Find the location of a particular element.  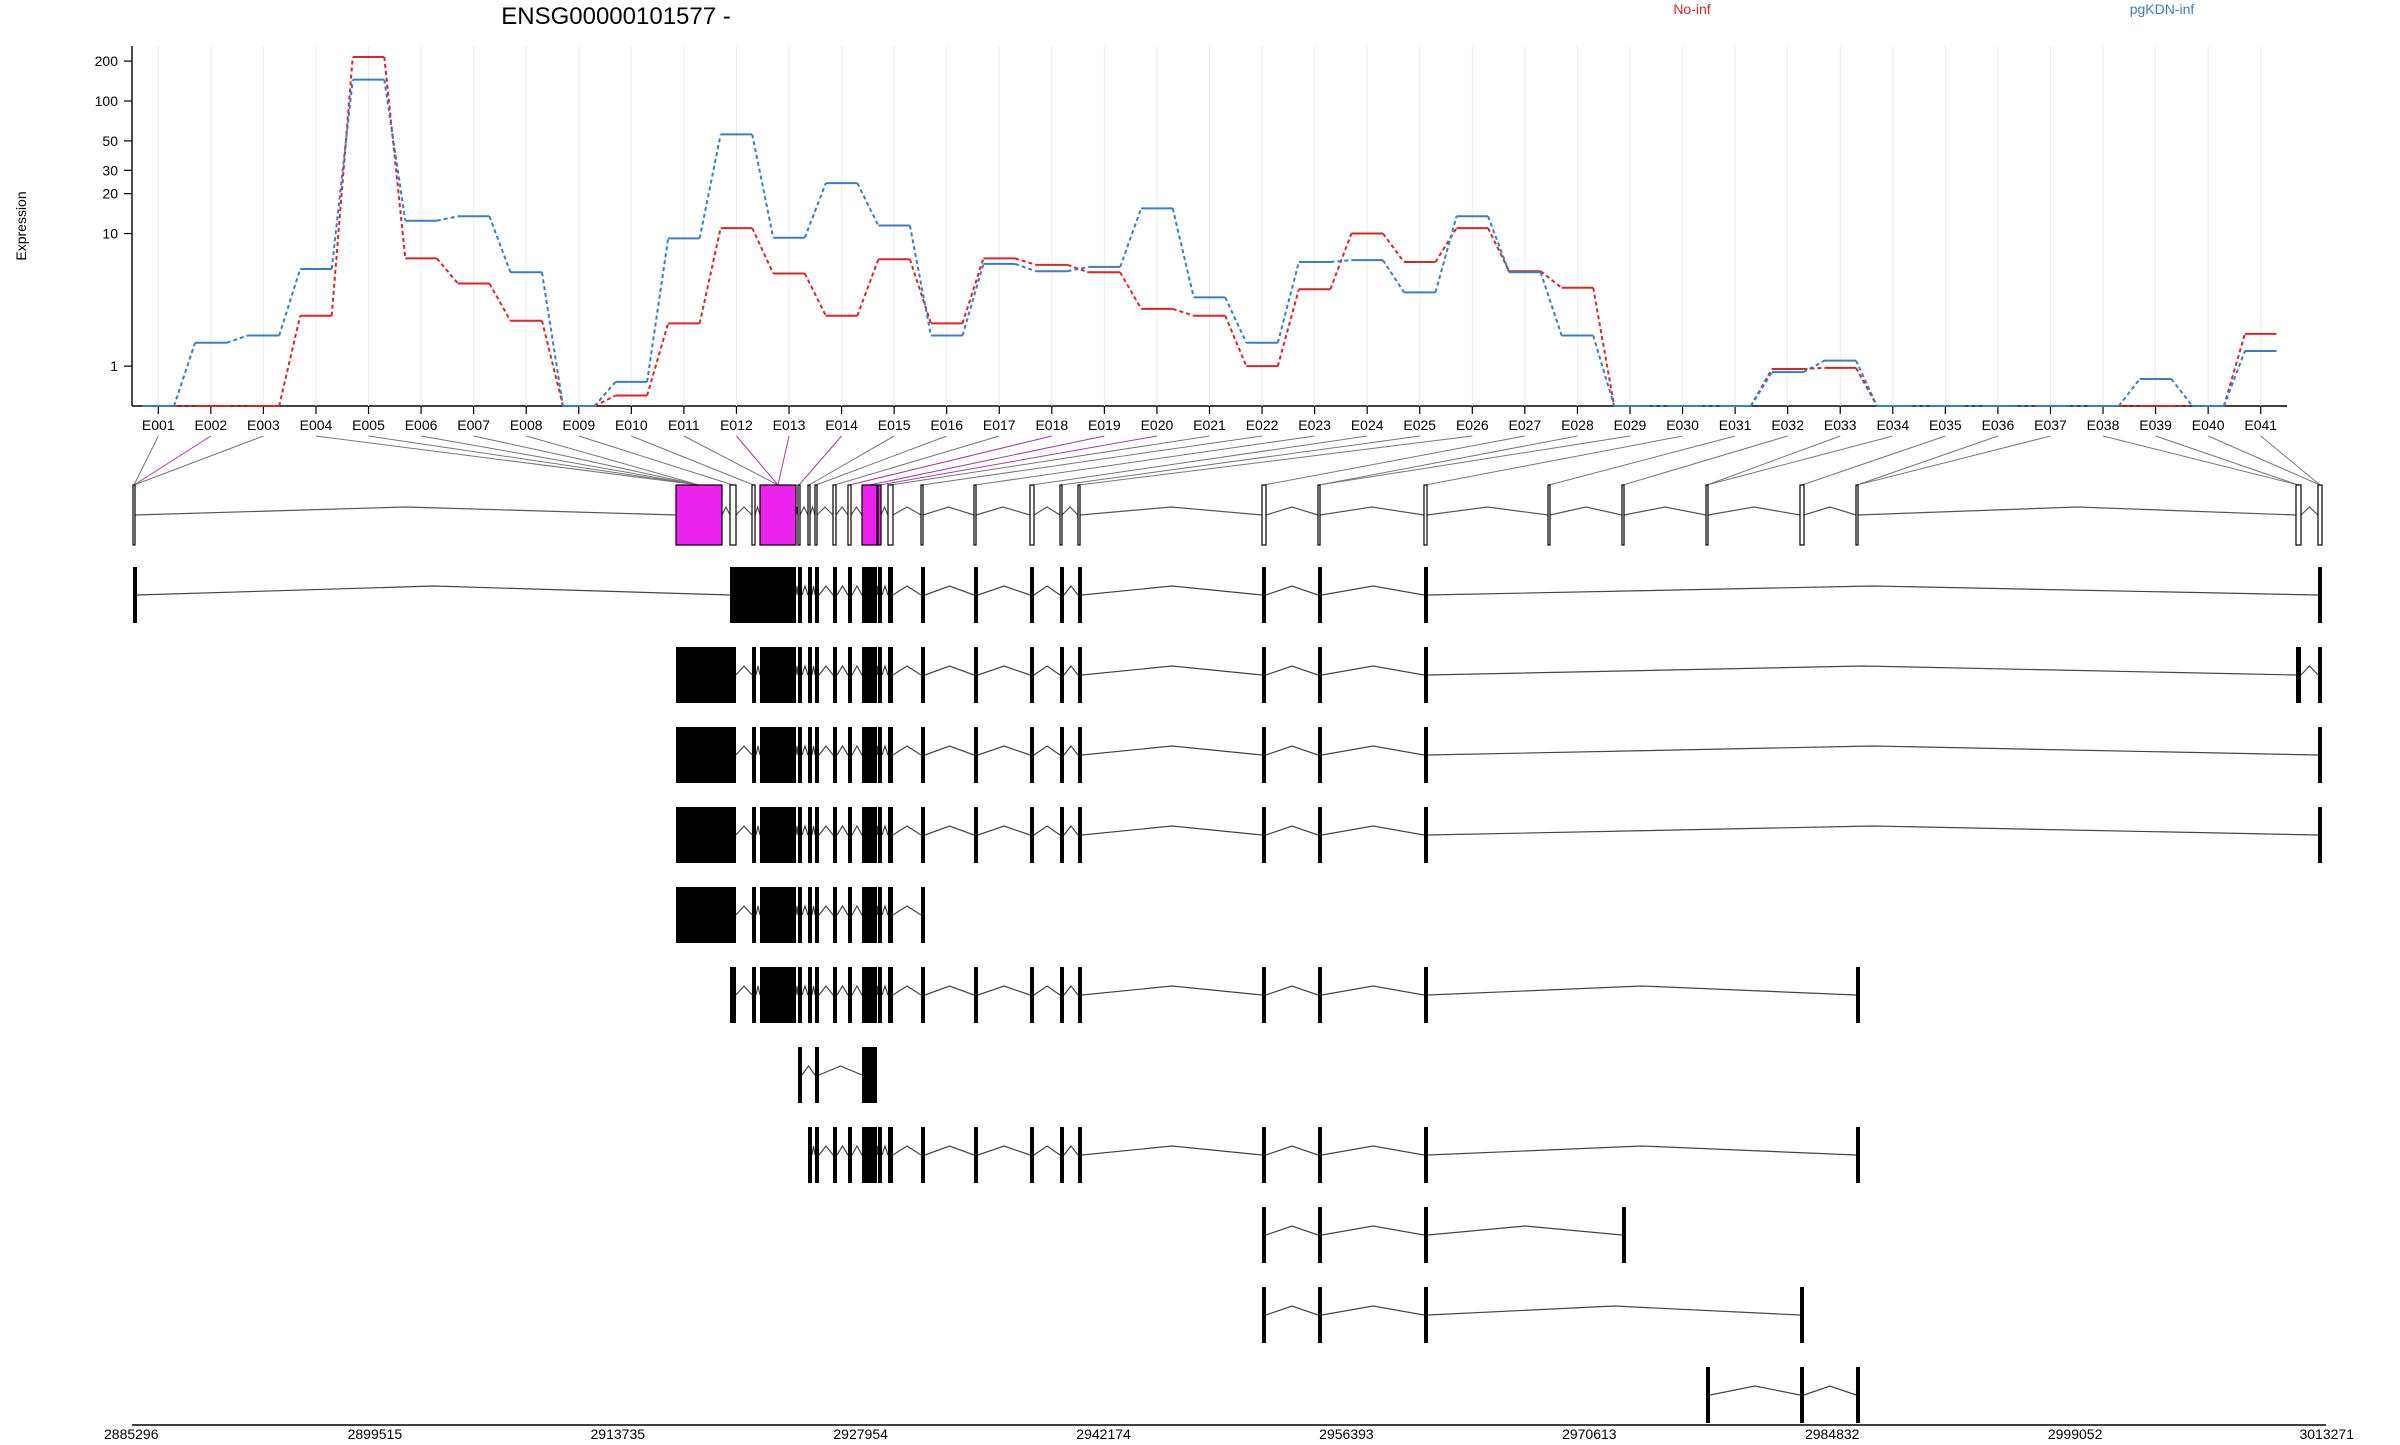

x-tick-label: E009 is located at coordinates (578, 425).